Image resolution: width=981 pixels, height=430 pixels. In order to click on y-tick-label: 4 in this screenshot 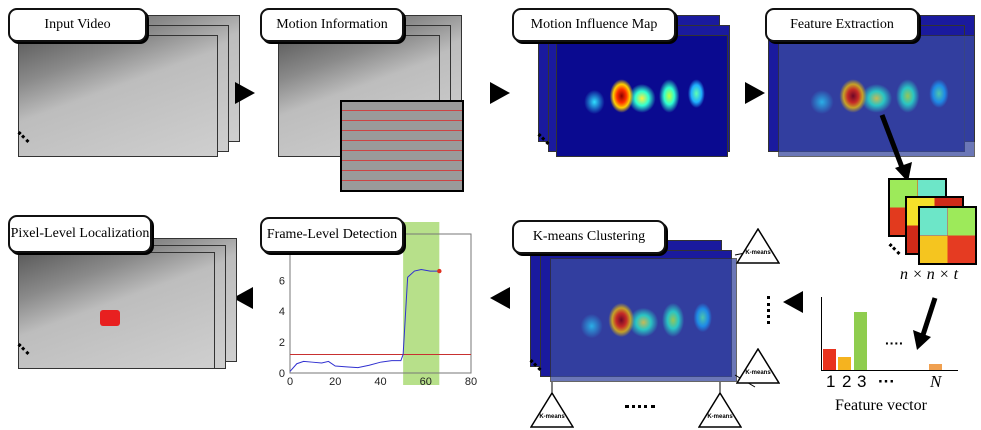, I will do `click(282, 312)`.